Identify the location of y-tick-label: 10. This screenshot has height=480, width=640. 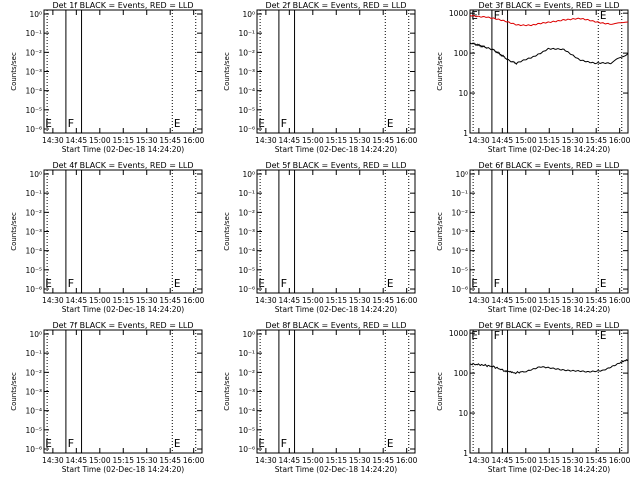
(463, 413).